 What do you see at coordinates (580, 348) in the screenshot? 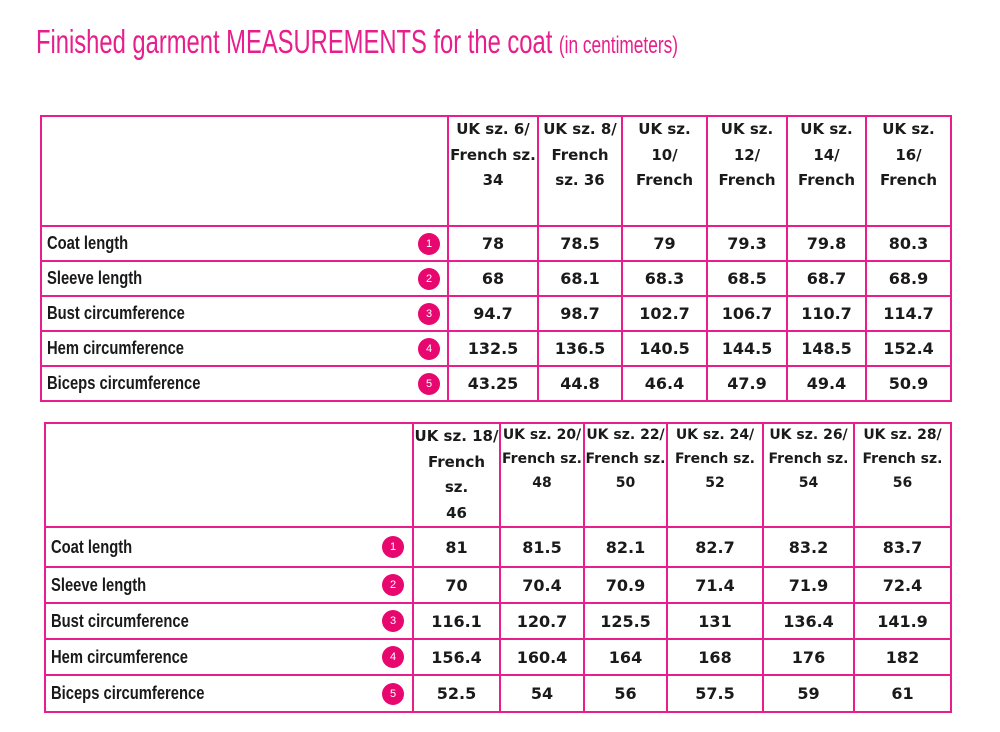
I see `value-cell: 136.5` at bounding box center [580, 348].